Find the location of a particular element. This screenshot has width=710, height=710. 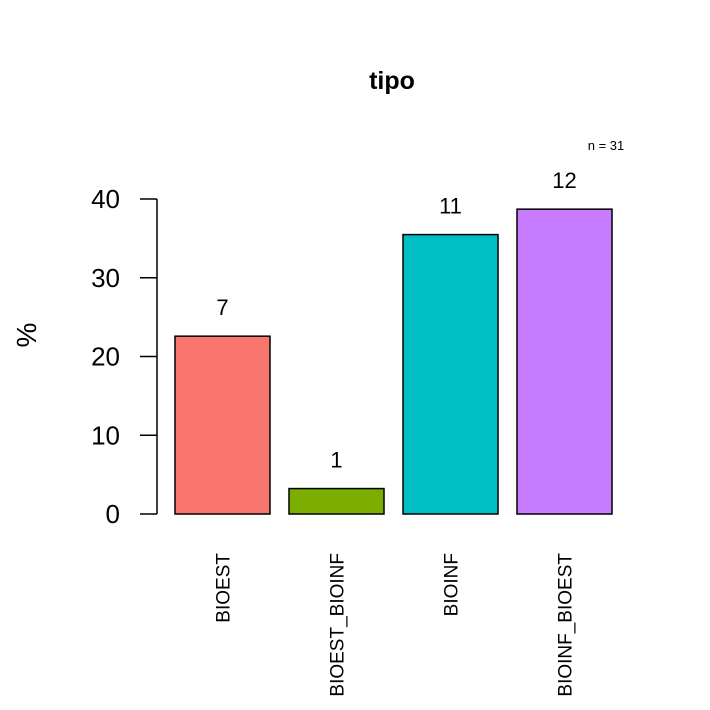

y-tick-label: 20 is located at coordinates (105, 357).